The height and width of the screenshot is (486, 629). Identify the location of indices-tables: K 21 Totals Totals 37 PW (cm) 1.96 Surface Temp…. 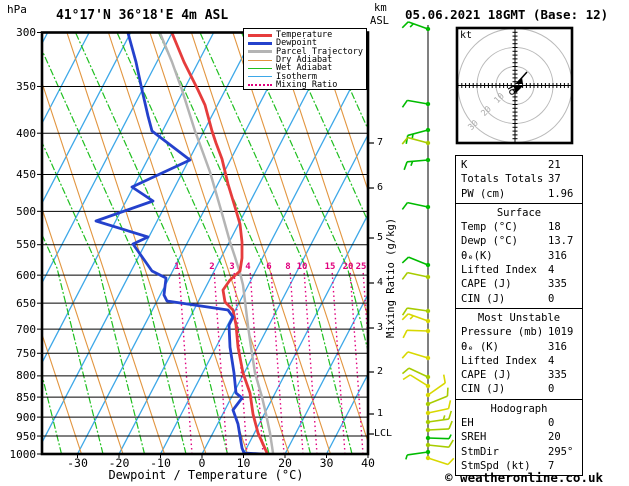
(519, 316).